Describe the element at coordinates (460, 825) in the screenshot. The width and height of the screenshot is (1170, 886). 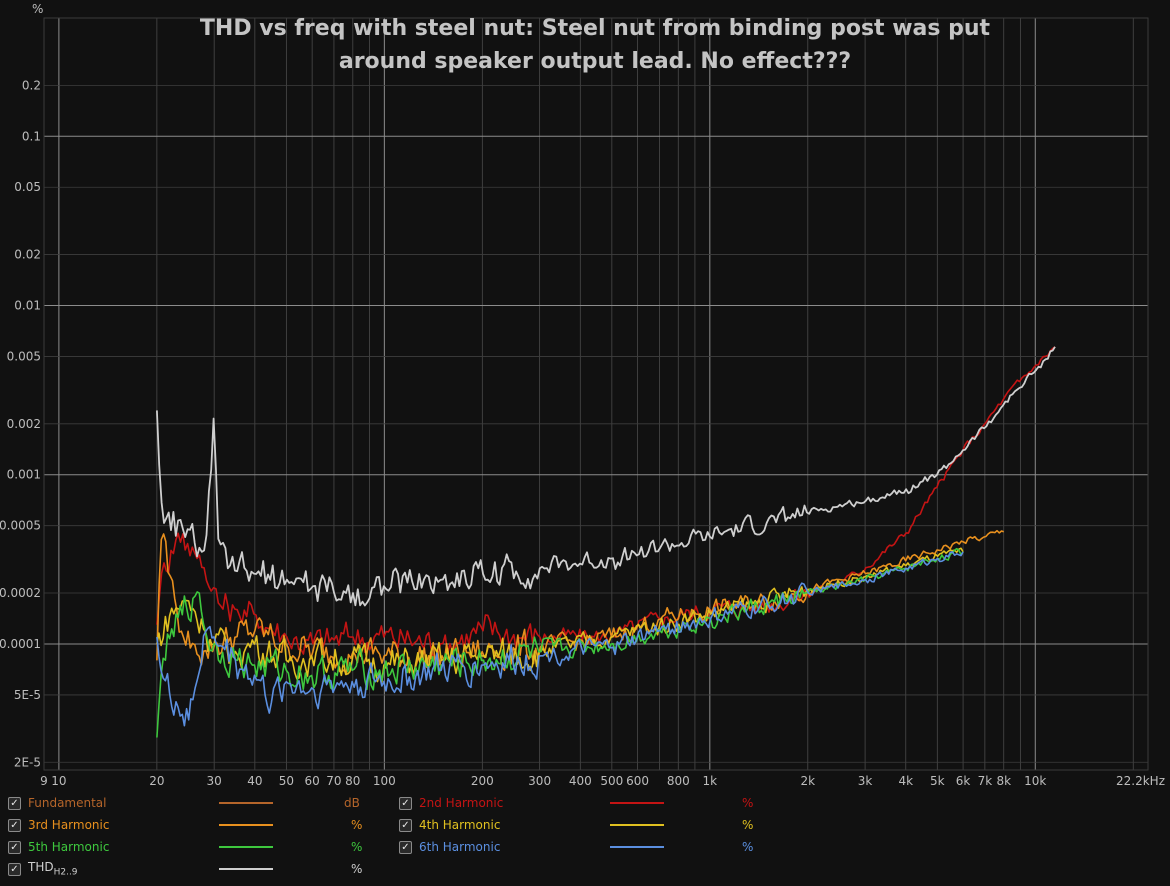
I see `legend-label-4th-harmonic: 4th Harmonic` at that location.